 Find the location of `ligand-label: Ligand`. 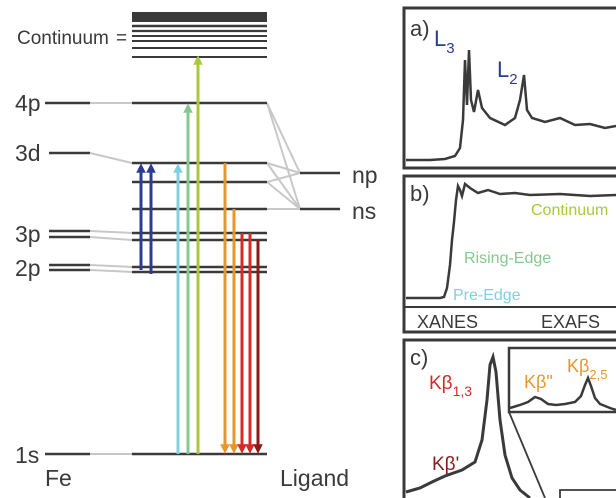

ligand-label: Ligand is located at coordinates (314, 478).